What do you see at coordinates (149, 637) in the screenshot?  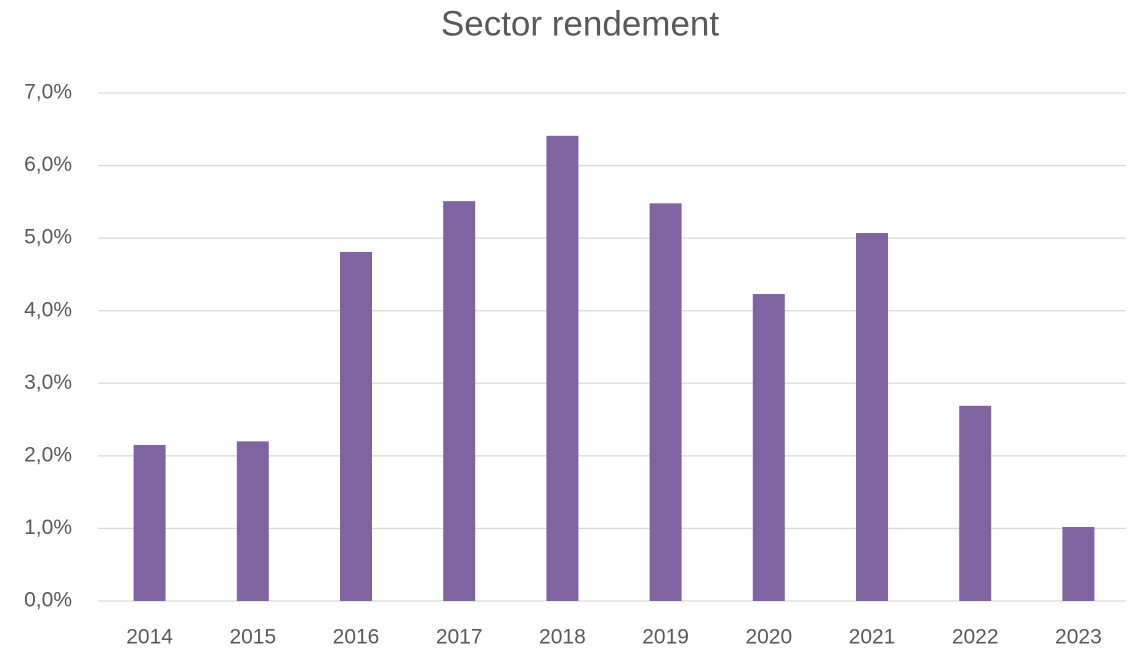 I see `x-tick-label: 2014` at bounding box center [149, 637].